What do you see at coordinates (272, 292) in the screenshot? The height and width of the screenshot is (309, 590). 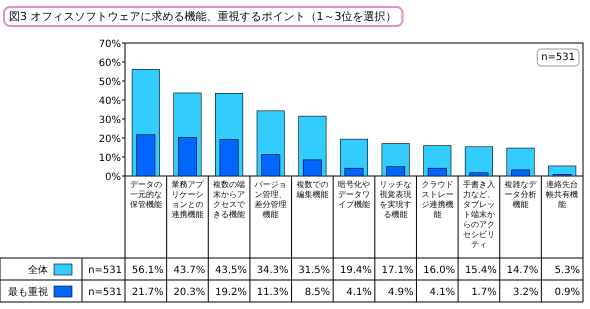 I see `data-label: 11.3%` at bounding box center [272, 292].